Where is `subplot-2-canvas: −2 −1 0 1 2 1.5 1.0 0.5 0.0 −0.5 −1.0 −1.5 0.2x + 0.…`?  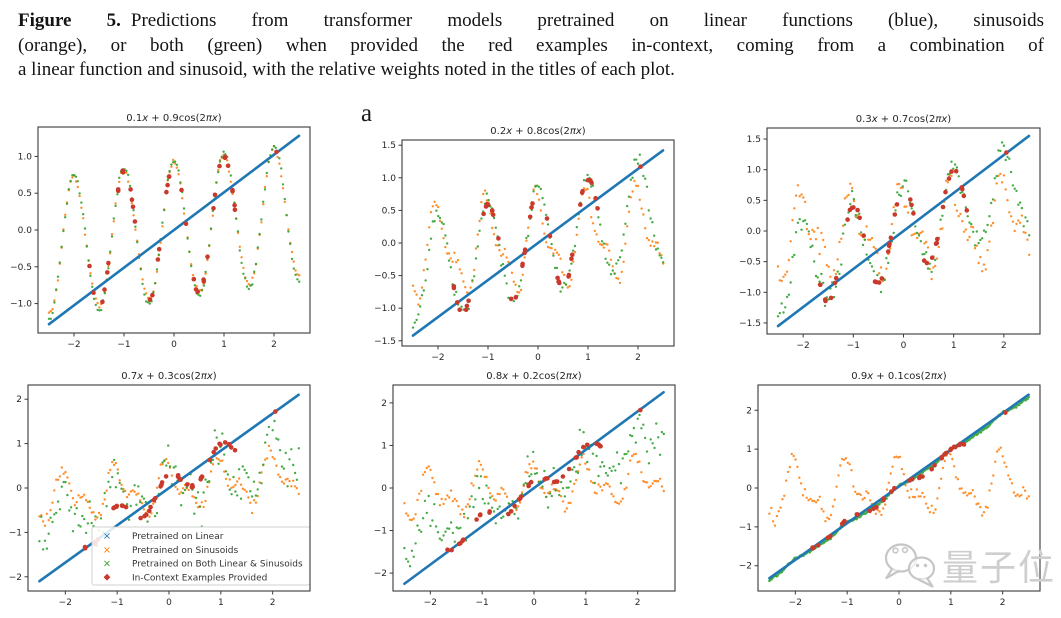 subplot-2-canvas: −2 −1 0 1 2 1.5 1.0 0.5 0.0 −0.5 −1.0 −1.5 0.2x + 0.… is located at coordinates (524, 244).